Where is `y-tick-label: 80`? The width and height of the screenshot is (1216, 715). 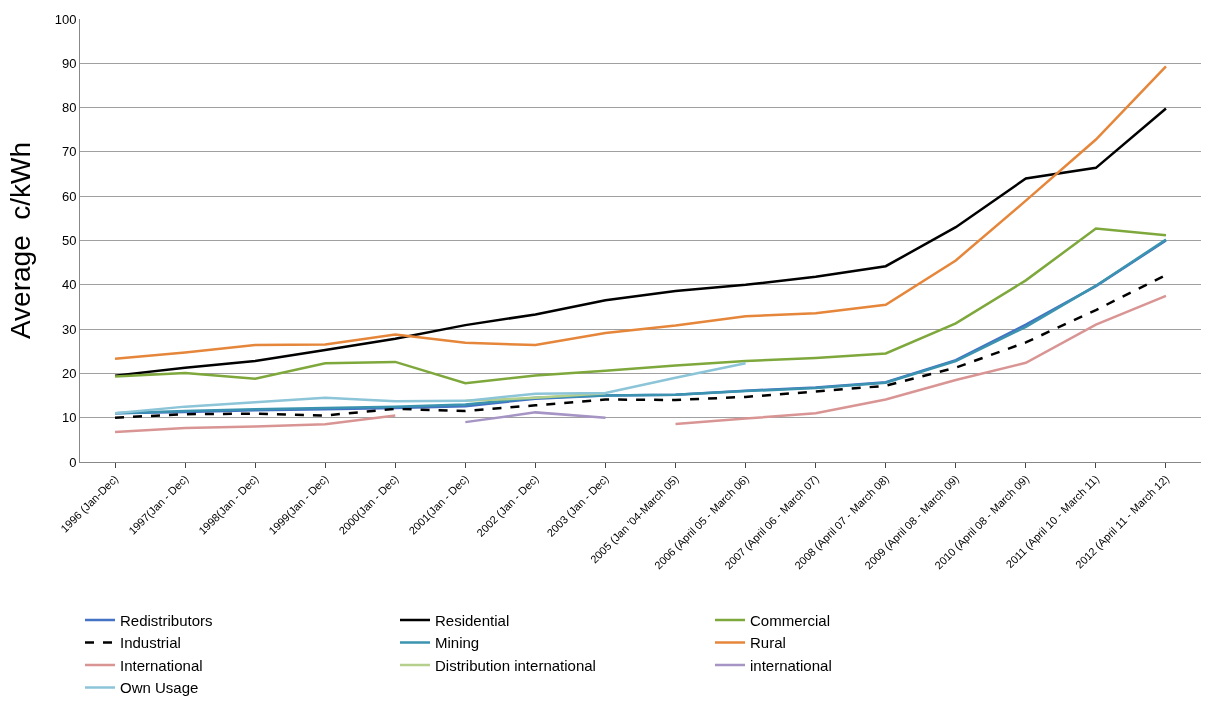
y-tick-label: 80 is located at coordinates (69, 108).